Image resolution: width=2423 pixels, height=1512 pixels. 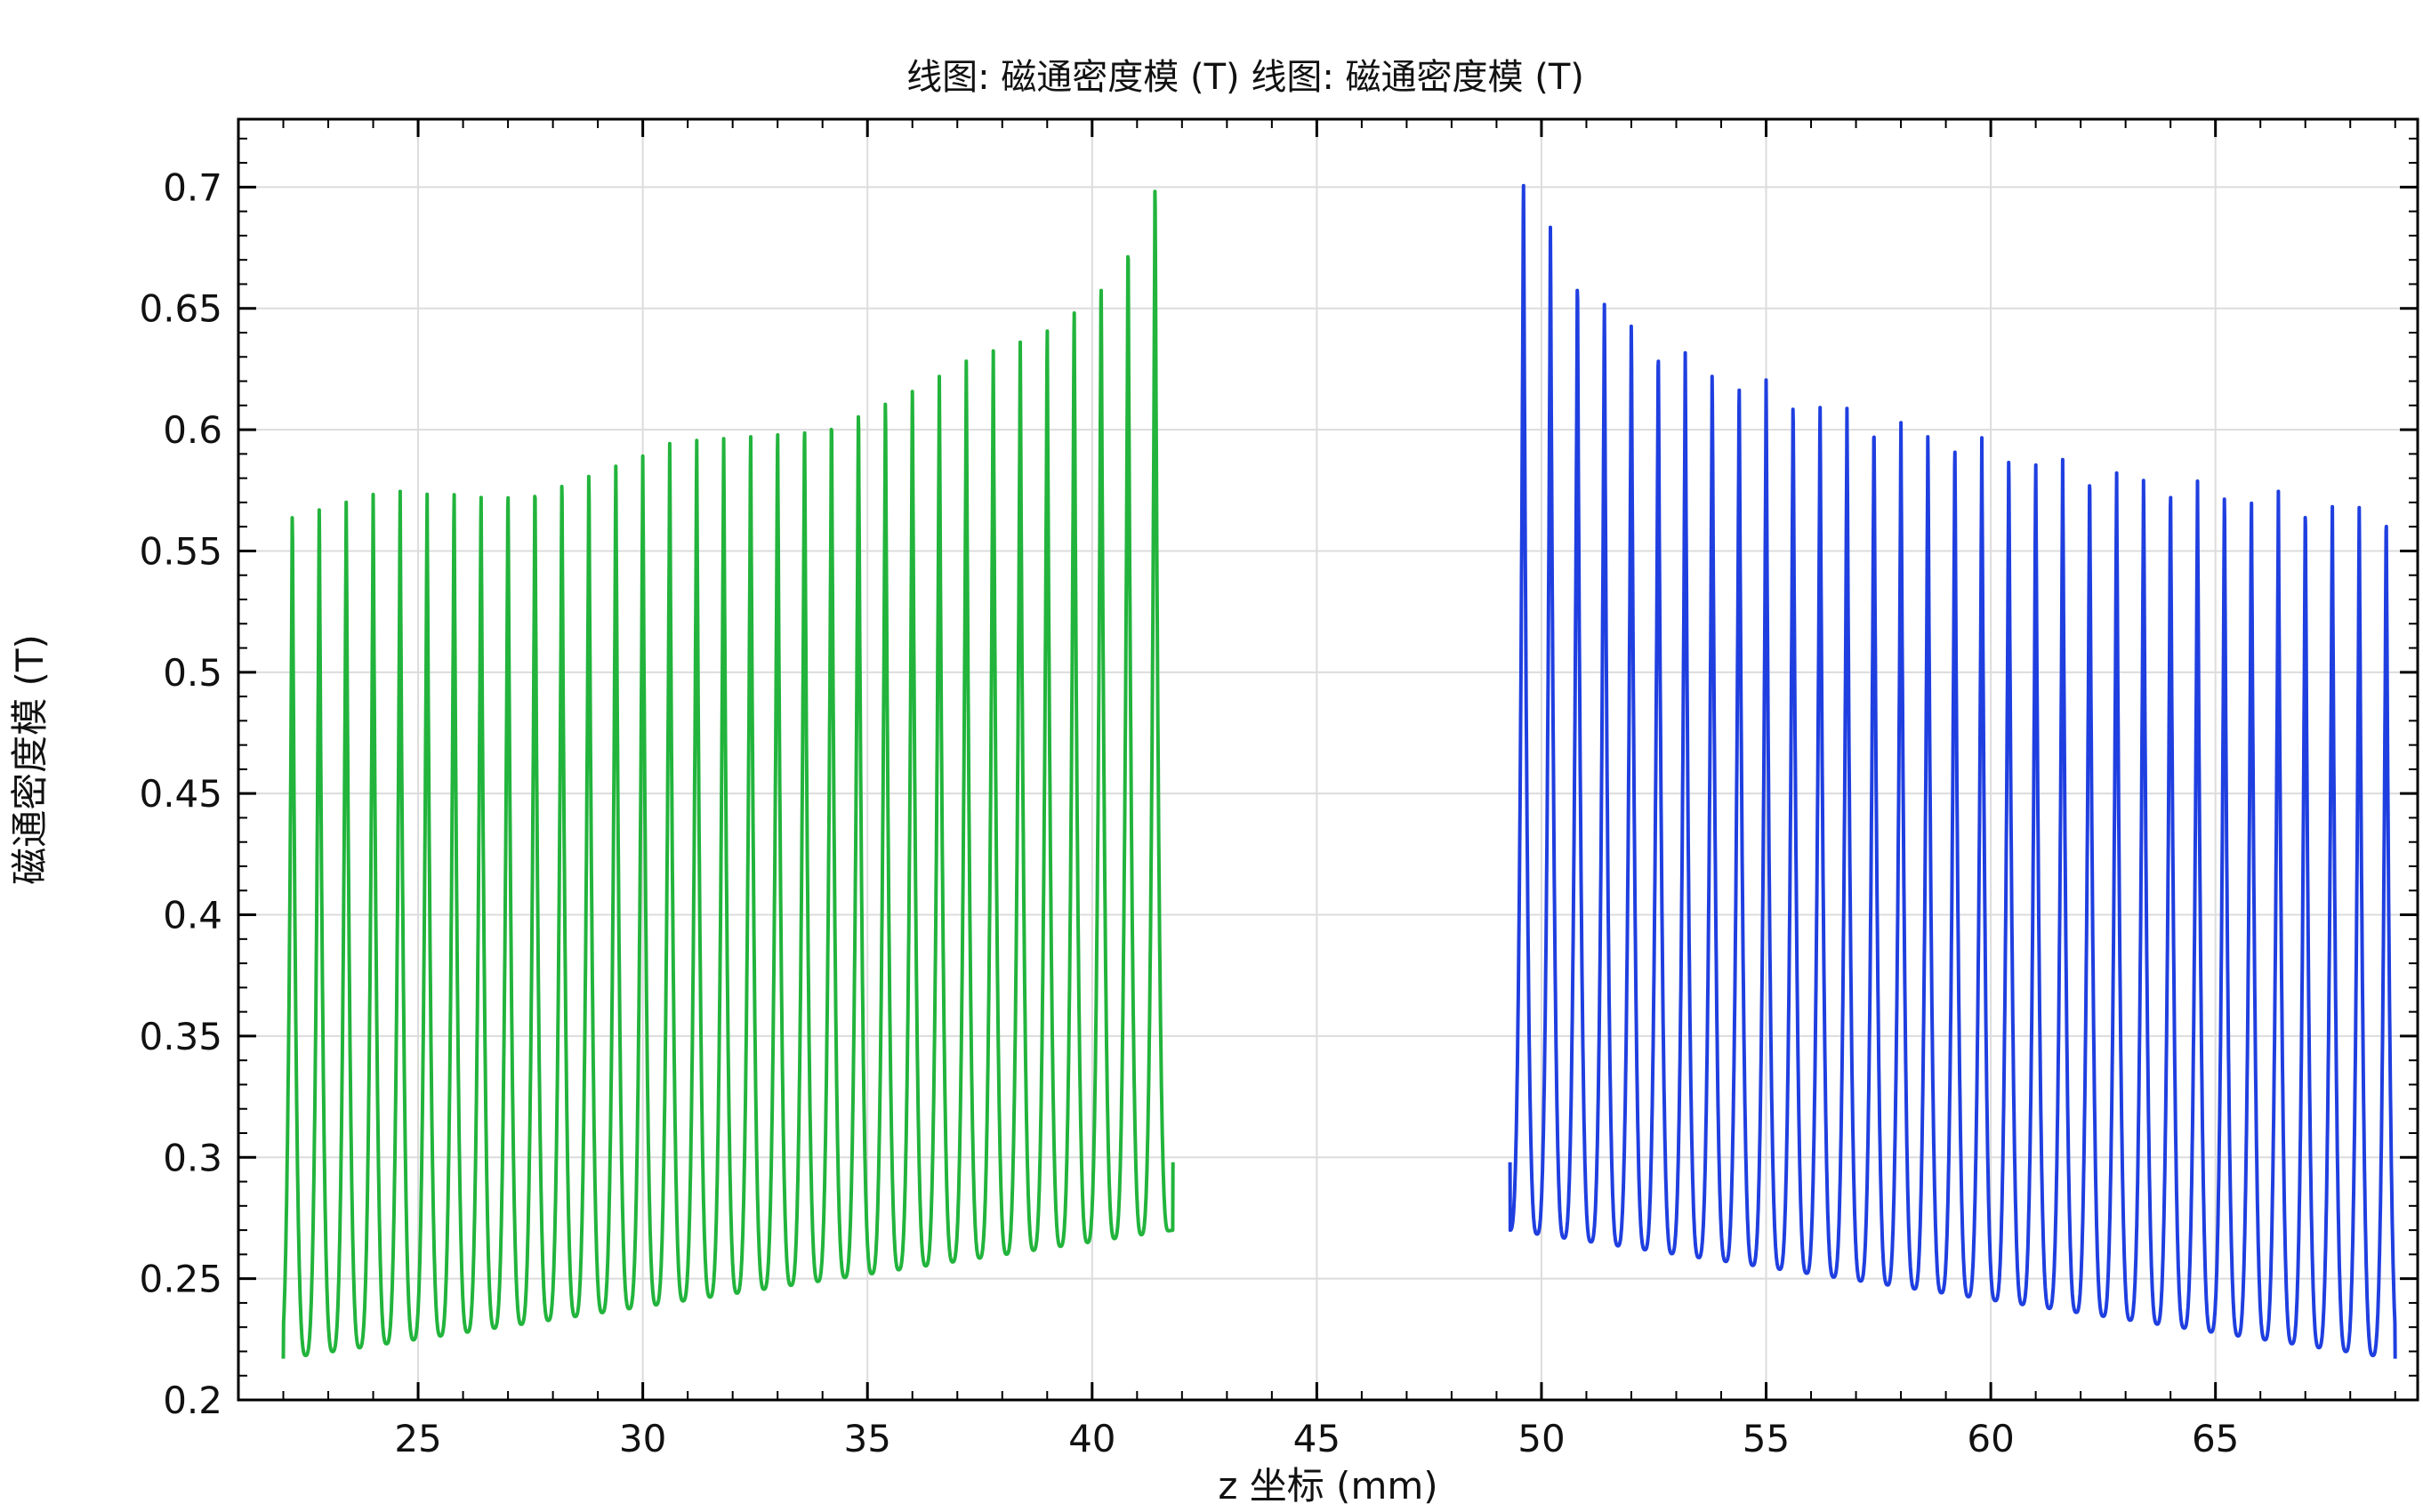 What do you see at coordinates (180, 1279) in the screenshot?
I see `y-tick-label: 0.25` at bounding box center [180, 1279].